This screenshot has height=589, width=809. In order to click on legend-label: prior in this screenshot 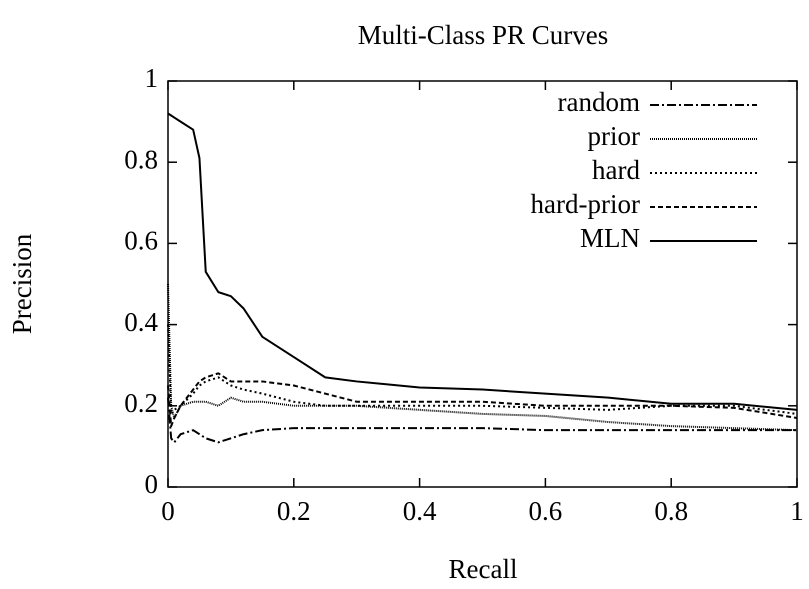, I will do `click(614, 136)`.